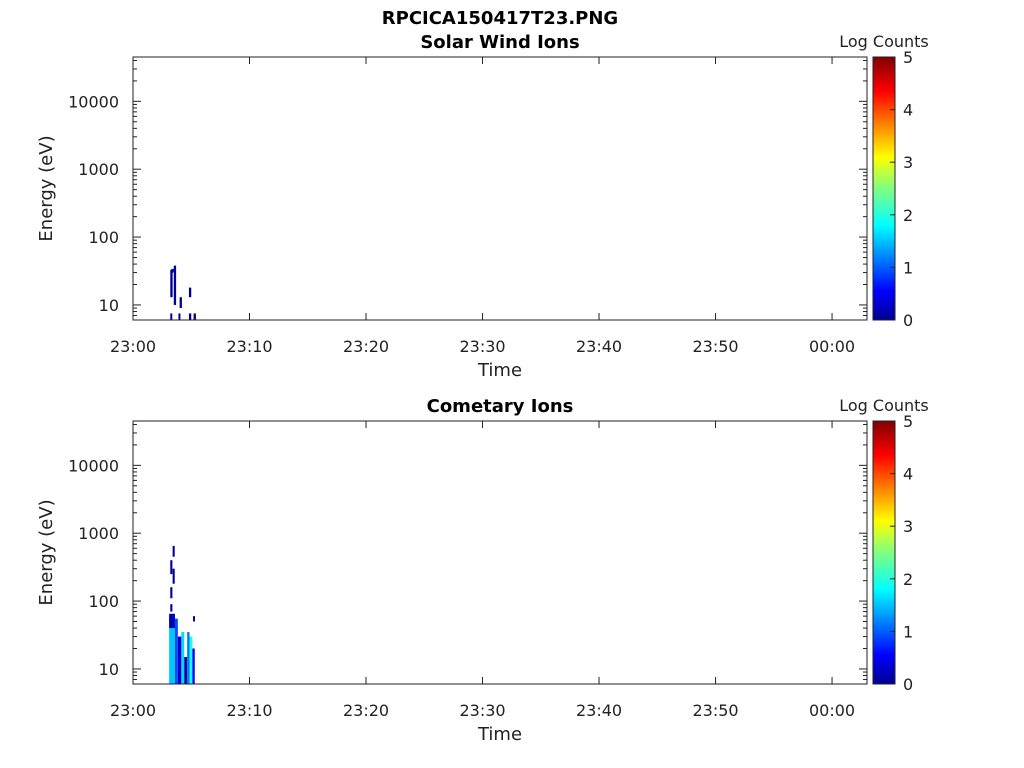  Describe the element at coordinates (500, 406) in the screenshot. I see `chart-title: Cometary Ions` at that location.